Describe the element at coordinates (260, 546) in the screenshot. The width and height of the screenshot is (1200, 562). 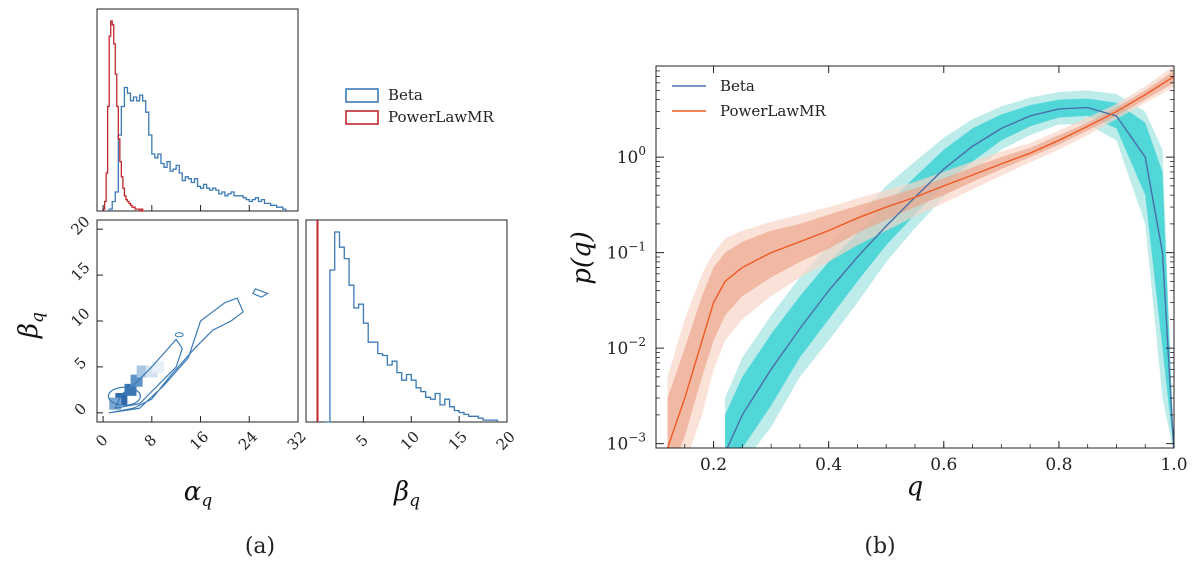
I see `caption-a: (a)` at that location.